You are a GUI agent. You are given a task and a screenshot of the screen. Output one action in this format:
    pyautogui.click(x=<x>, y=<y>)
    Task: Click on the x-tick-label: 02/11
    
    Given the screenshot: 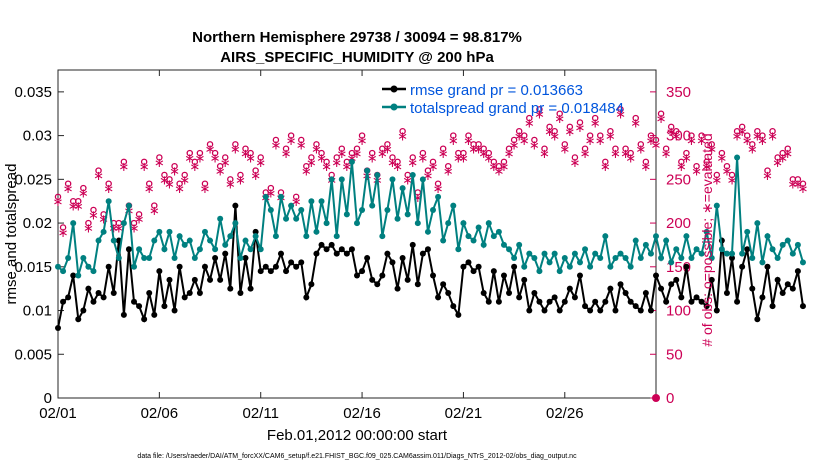 What is the action you would take?
    pyautogui.click(x=260, y=413)
    